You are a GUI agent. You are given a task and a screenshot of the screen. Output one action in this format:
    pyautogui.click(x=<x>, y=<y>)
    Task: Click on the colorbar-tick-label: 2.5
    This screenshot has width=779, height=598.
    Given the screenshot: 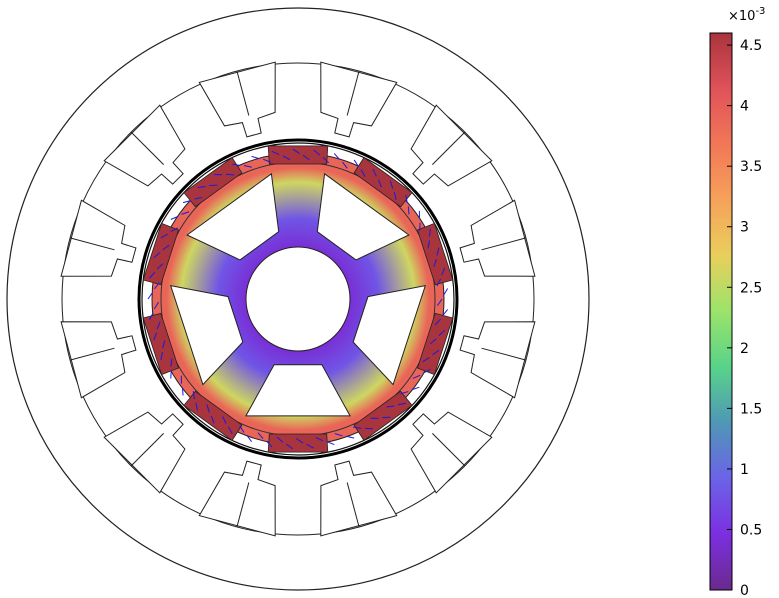 What is the action you would take?
    pyautogui.click(x=751, y=288)
    